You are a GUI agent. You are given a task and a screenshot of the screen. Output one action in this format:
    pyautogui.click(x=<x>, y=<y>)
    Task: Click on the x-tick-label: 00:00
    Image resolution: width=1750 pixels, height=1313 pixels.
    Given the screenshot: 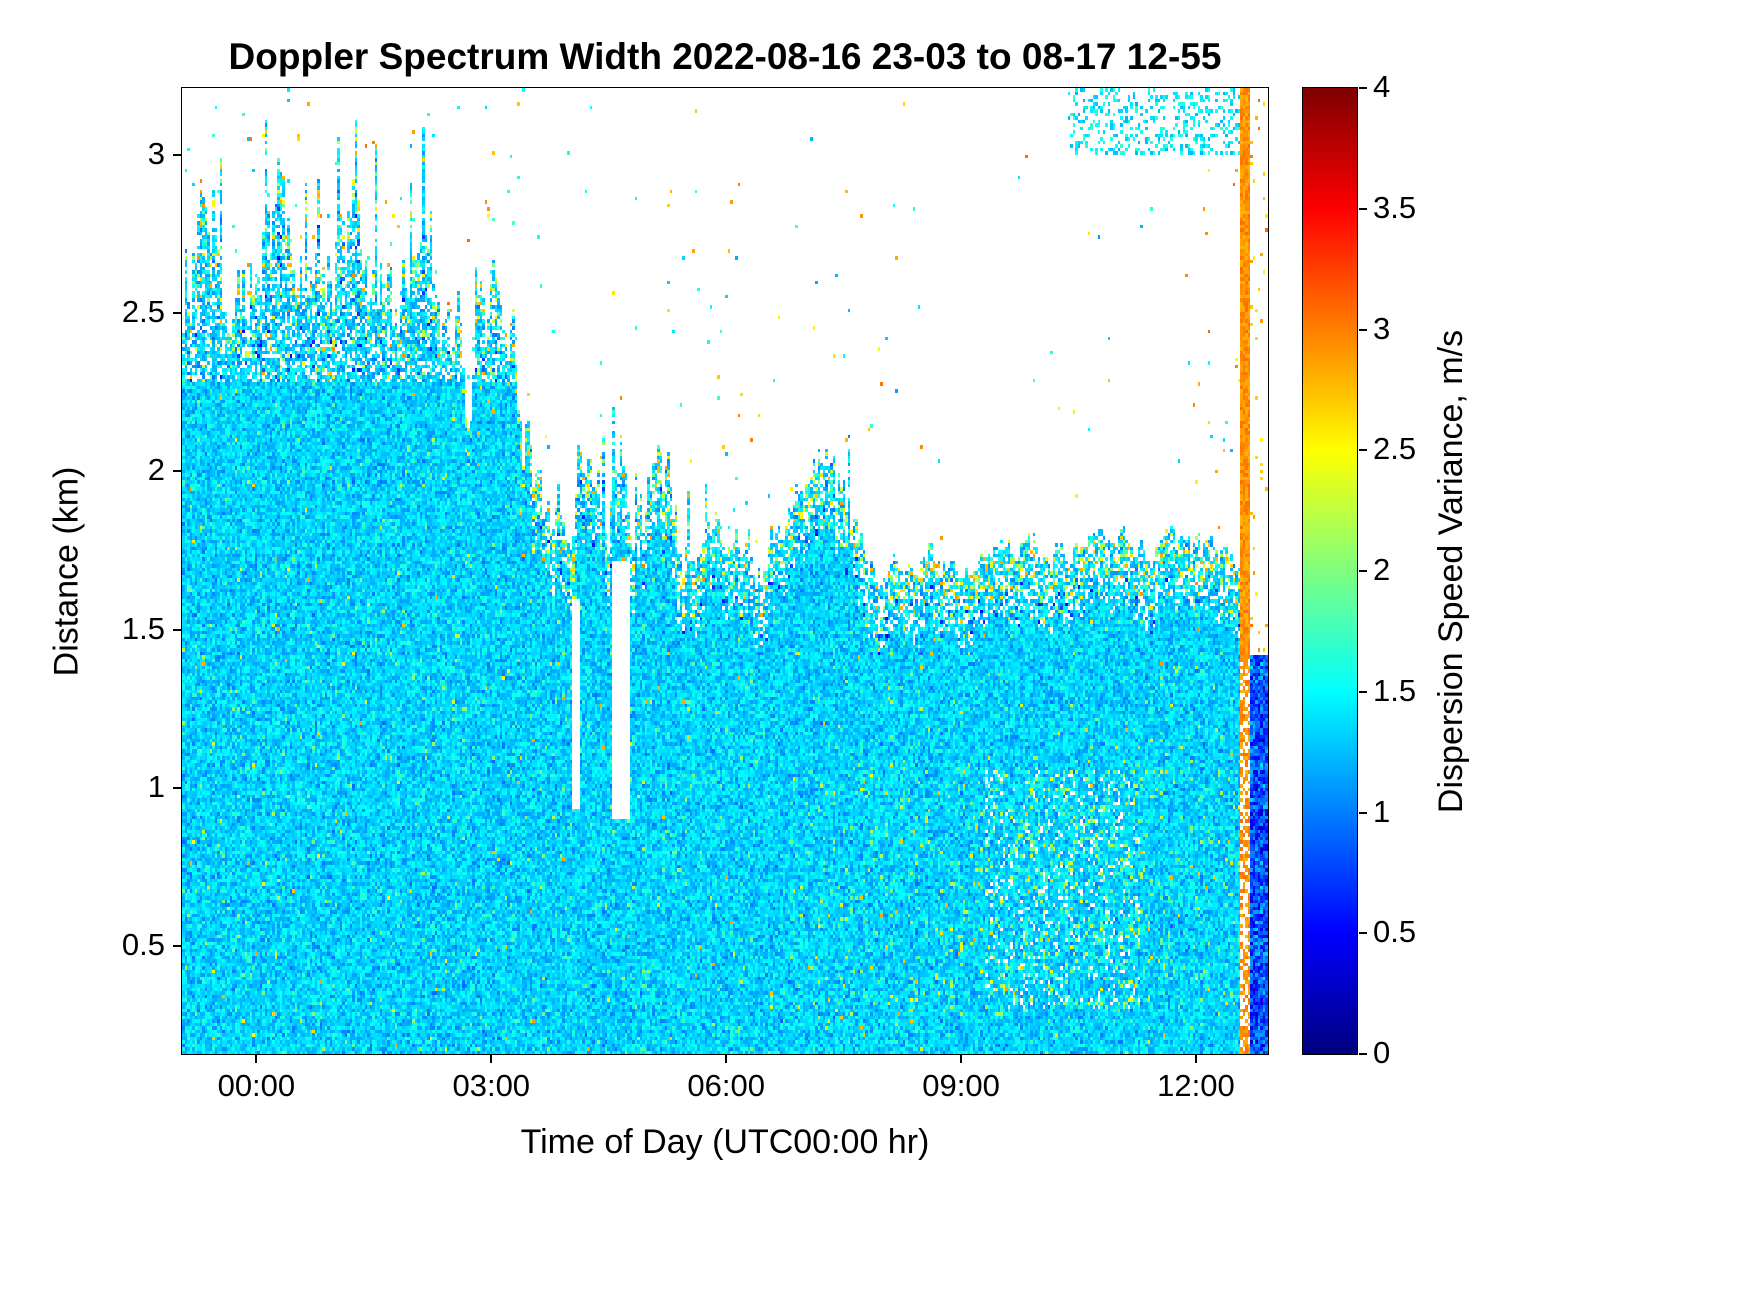 What is the action you would take?
    pyautogui.click(x=256, y=1085)
    